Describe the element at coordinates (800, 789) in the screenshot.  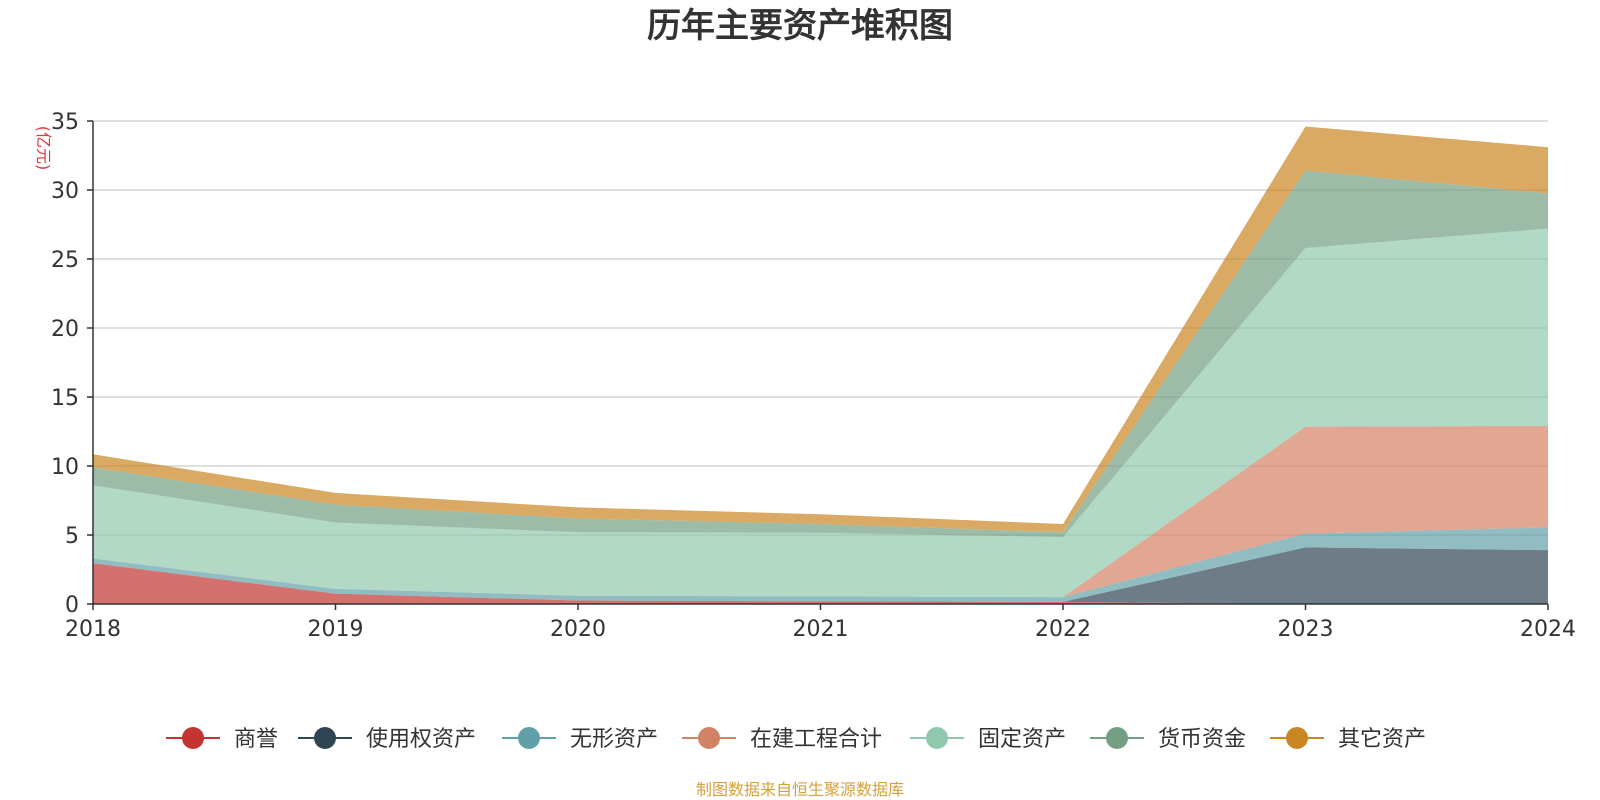
I see `data-source-note: 制图数据来自恒生聚源数据库` at that location.